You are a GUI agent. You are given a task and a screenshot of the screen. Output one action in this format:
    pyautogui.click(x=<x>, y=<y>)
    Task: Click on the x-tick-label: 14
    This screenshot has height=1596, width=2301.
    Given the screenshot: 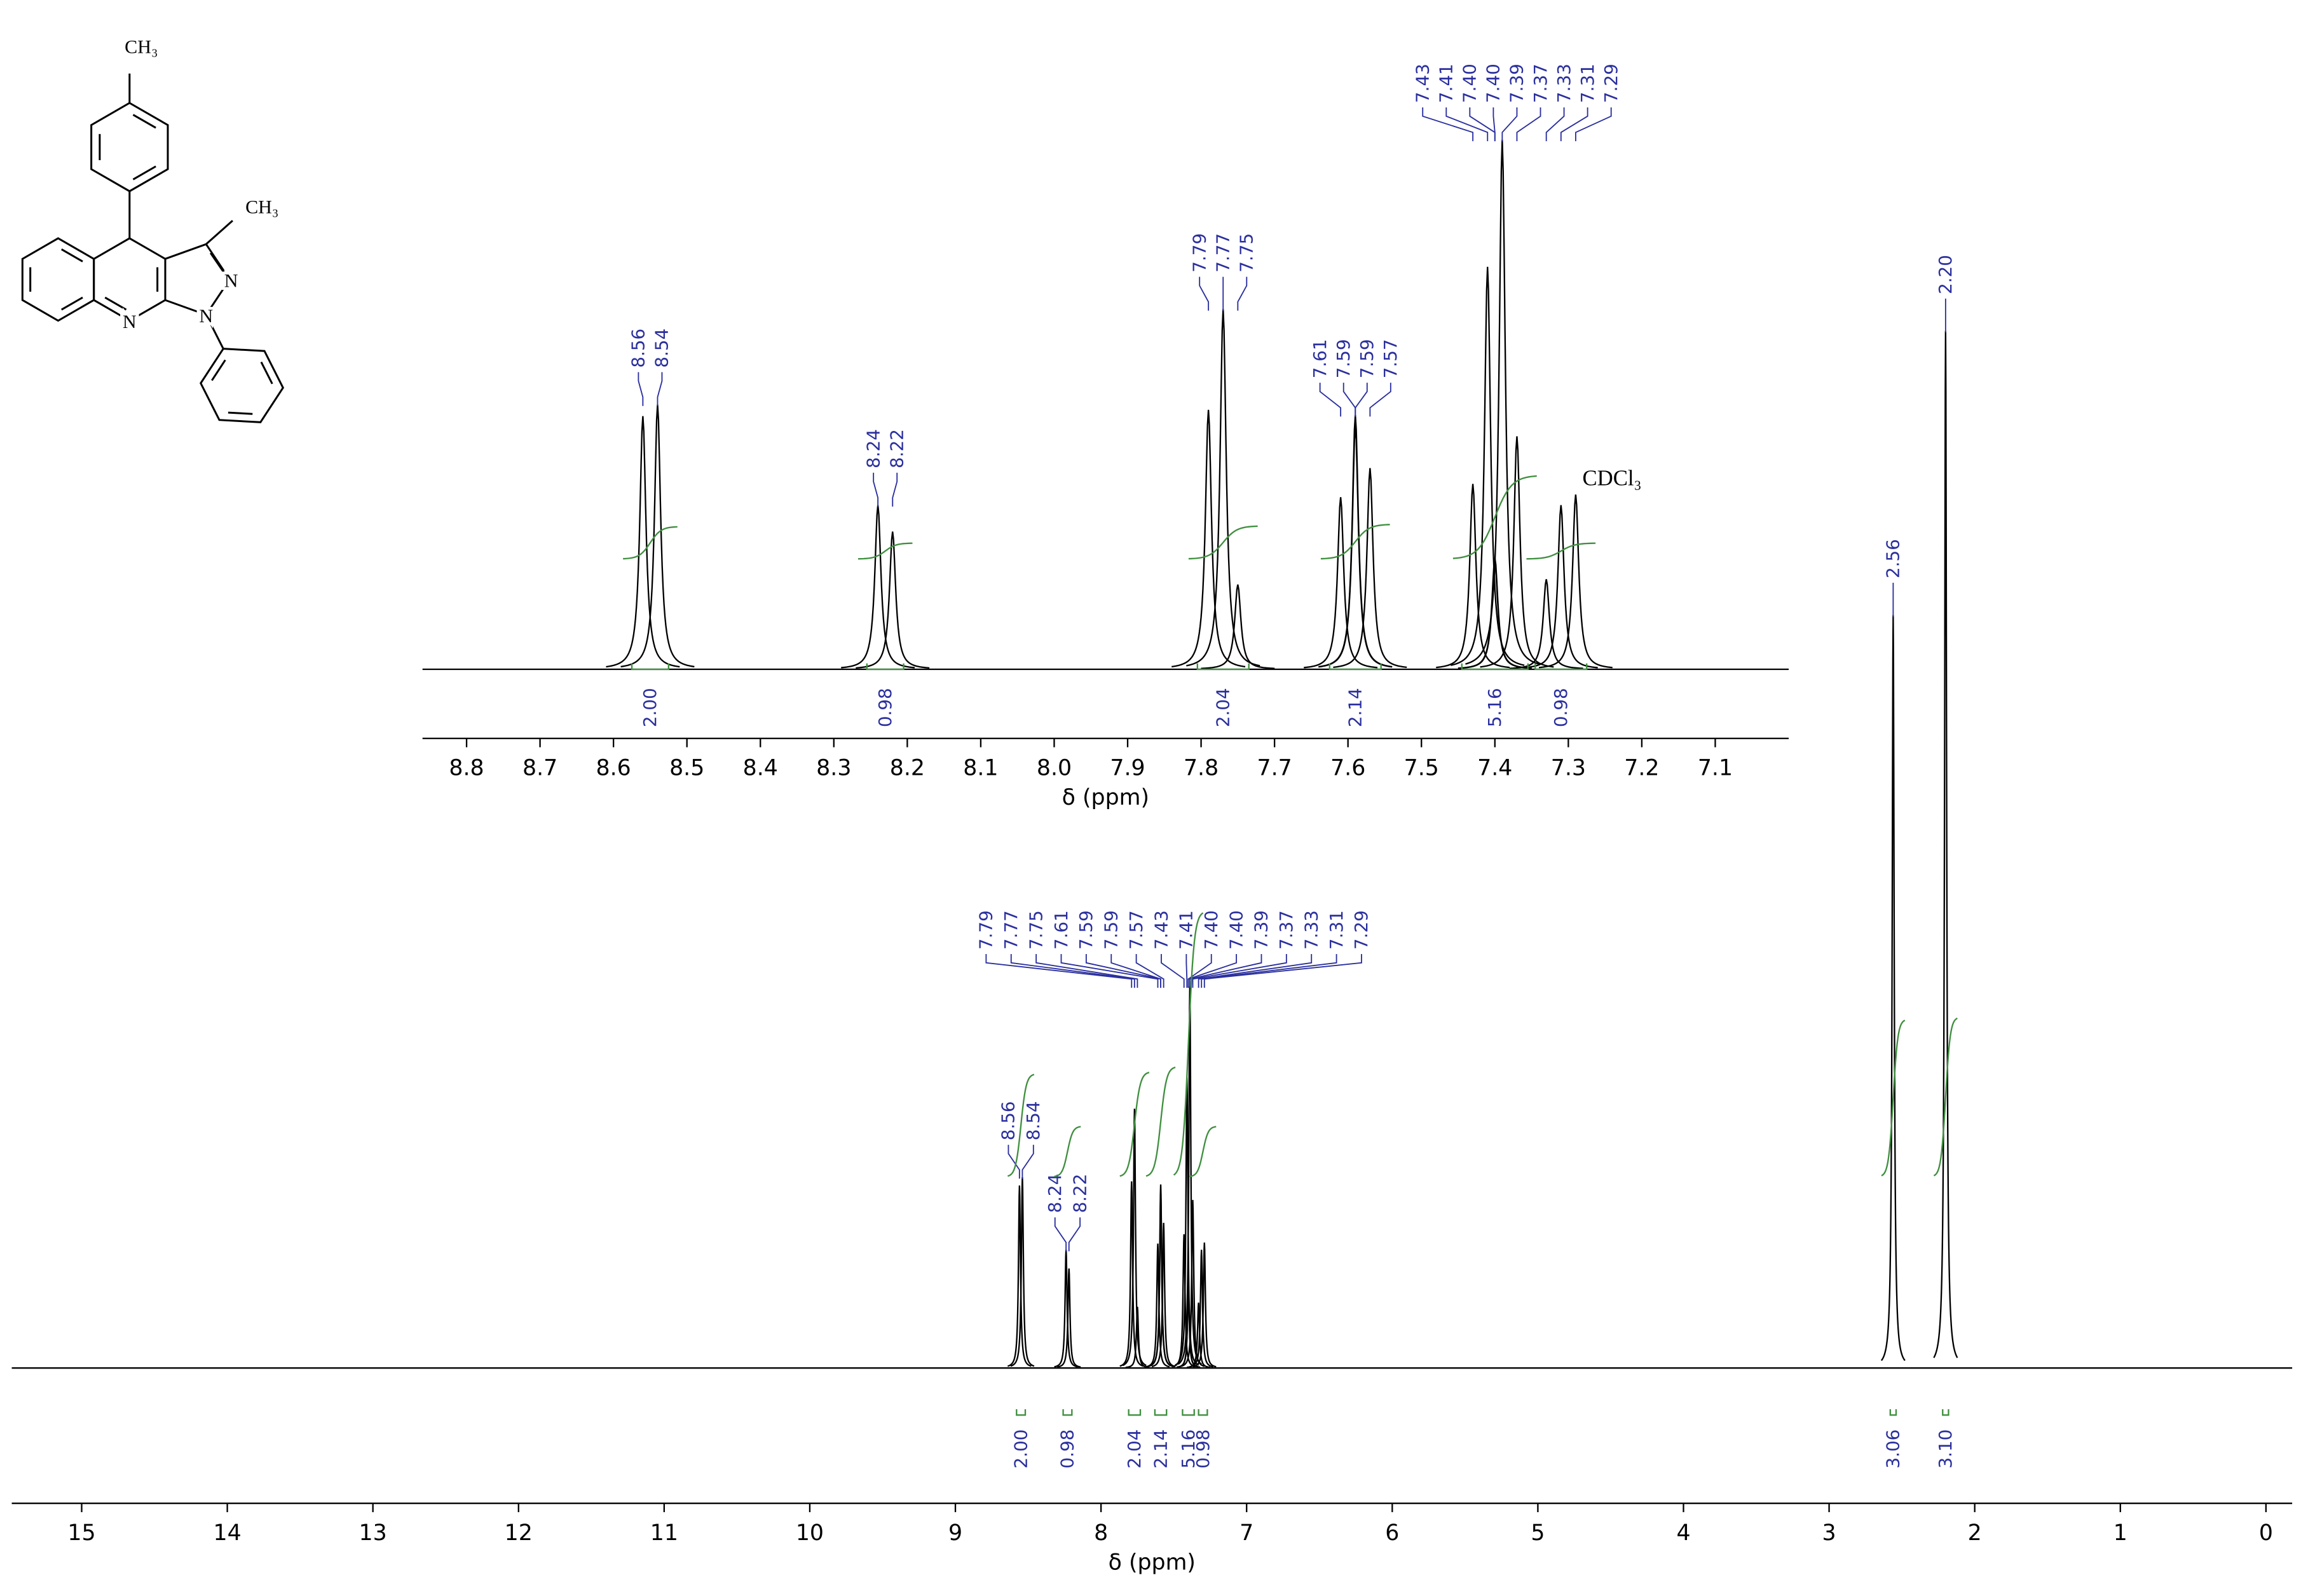 What is the action you would take?
    pyautogui.click(x=227, y=1533)
    